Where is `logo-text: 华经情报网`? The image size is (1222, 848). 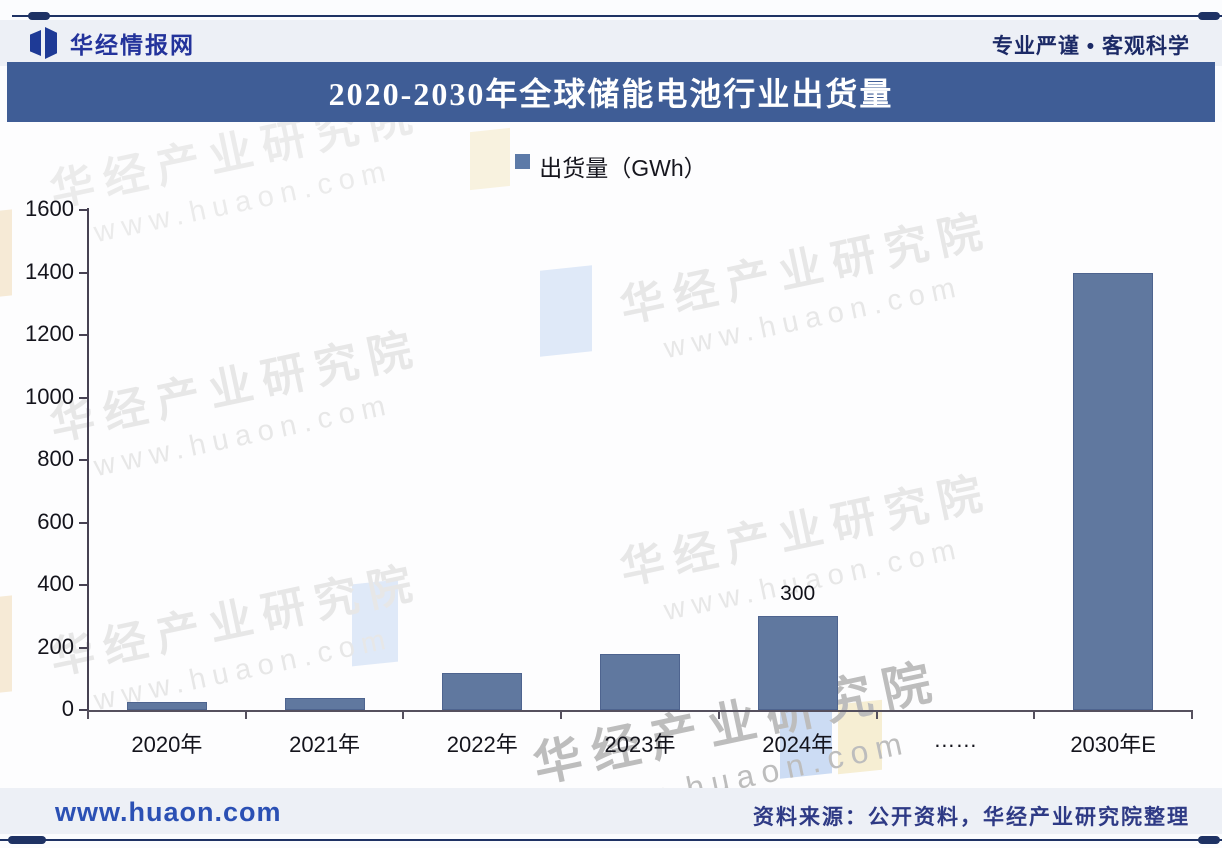 logo-text: 华经情报网 is located at coordinates (132, 45).